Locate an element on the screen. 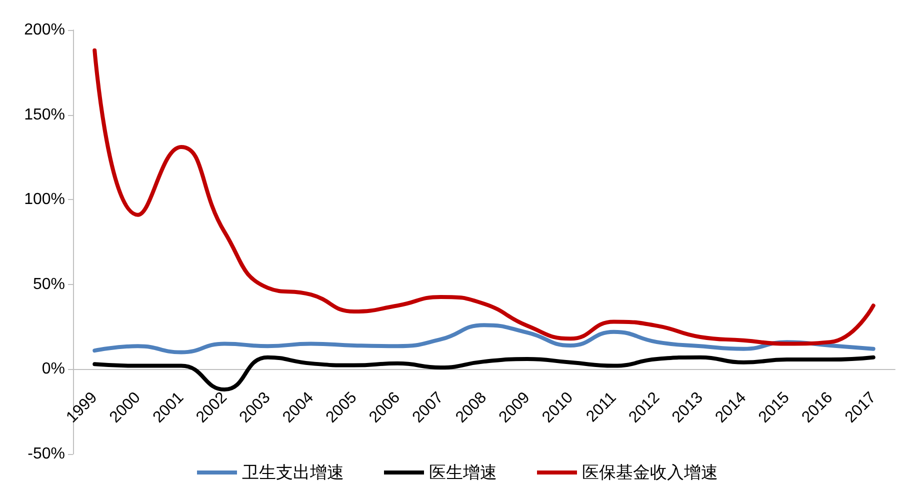 The width and height of the screenshot is (915, 494). legend-label: 医保基金收入增速 is located at coordinates (650, 472).